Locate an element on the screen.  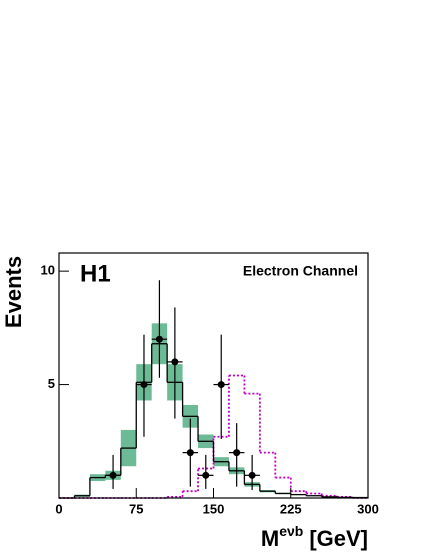
x-tick-label: 0 is located at coordinates (58, 508).